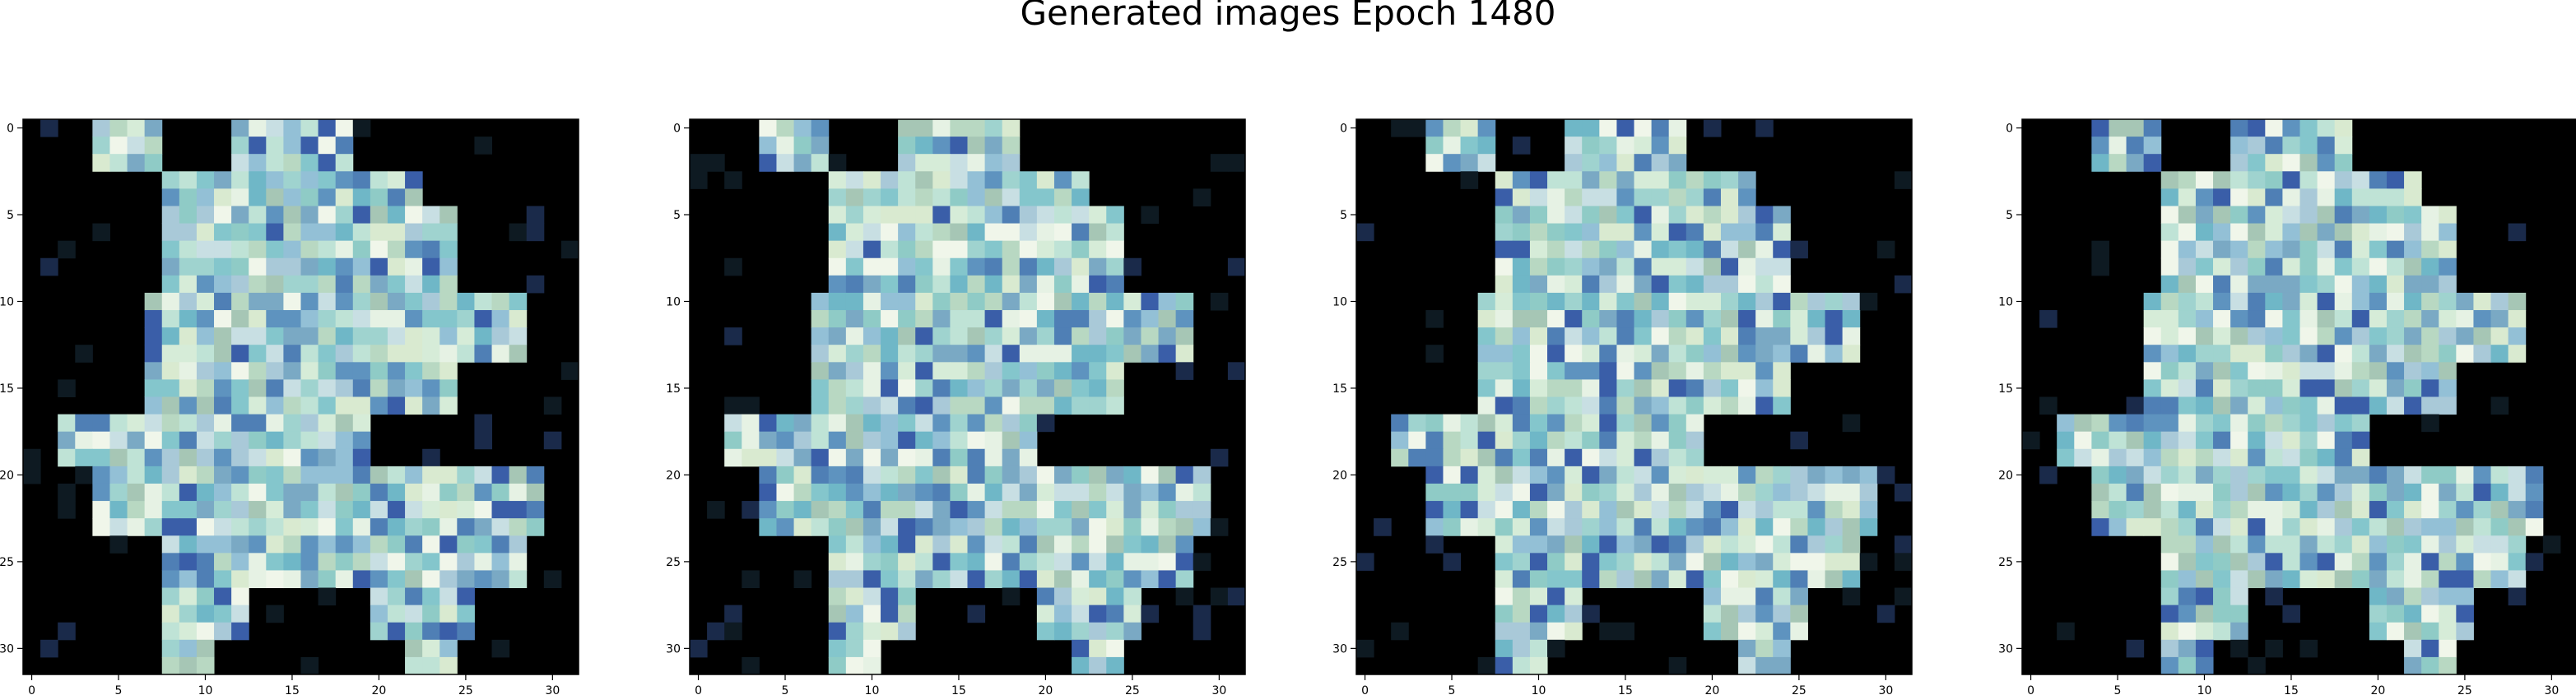 Image resolution: width=2576 pixels, height=695 pixels. I want to click on y-tick-label: 20, so click(2005, 475).